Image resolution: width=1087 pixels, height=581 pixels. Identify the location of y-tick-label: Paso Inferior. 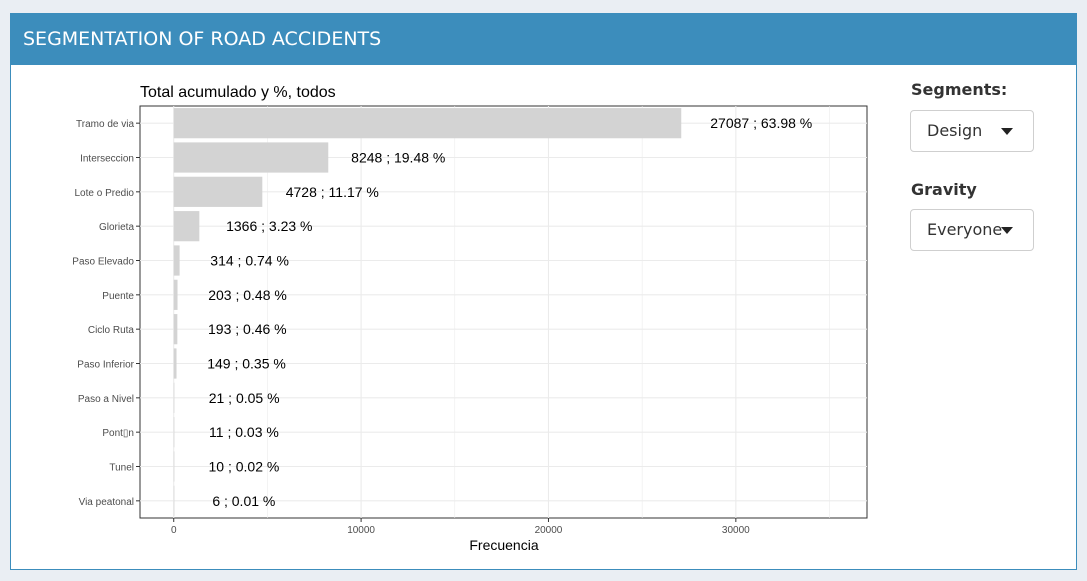
(105, 365).